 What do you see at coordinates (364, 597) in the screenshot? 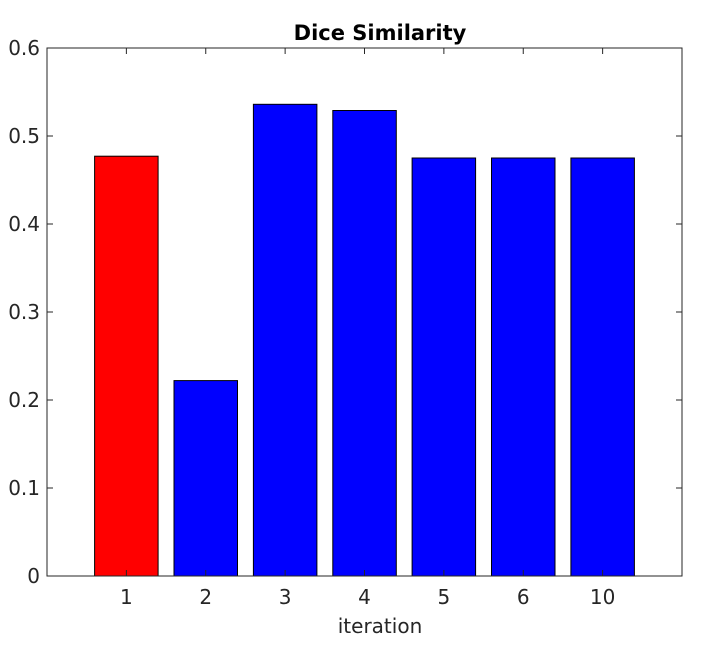
I see `x-tick-label: 4` at bounding box center [364, 597].